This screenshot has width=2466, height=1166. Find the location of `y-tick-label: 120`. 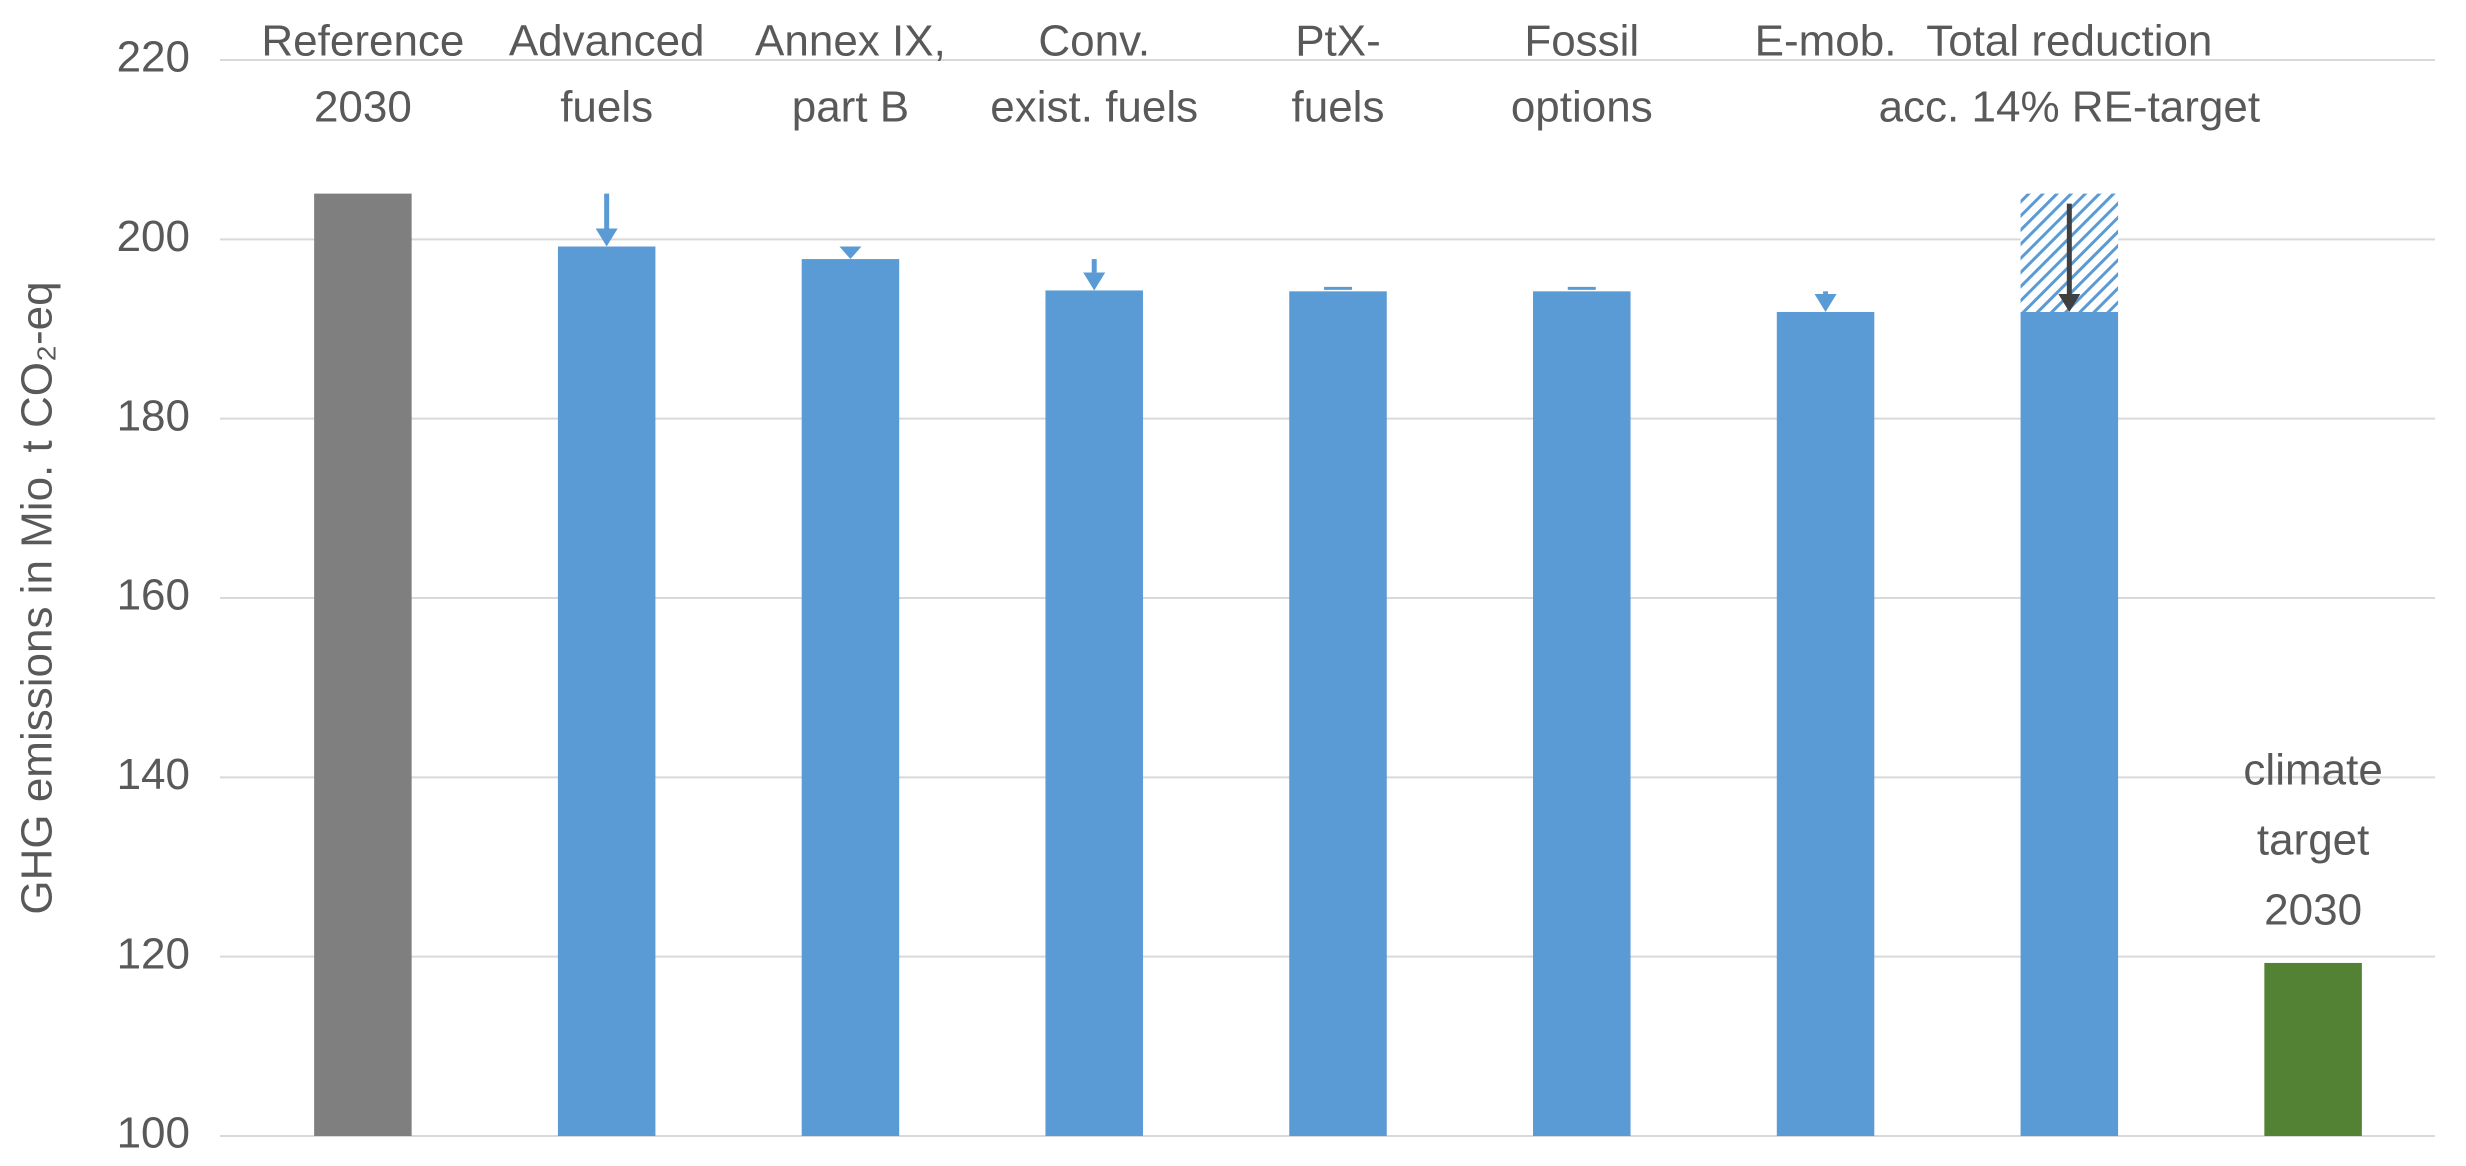

y-tick-label: 120 is located at coordinates (153, 953).